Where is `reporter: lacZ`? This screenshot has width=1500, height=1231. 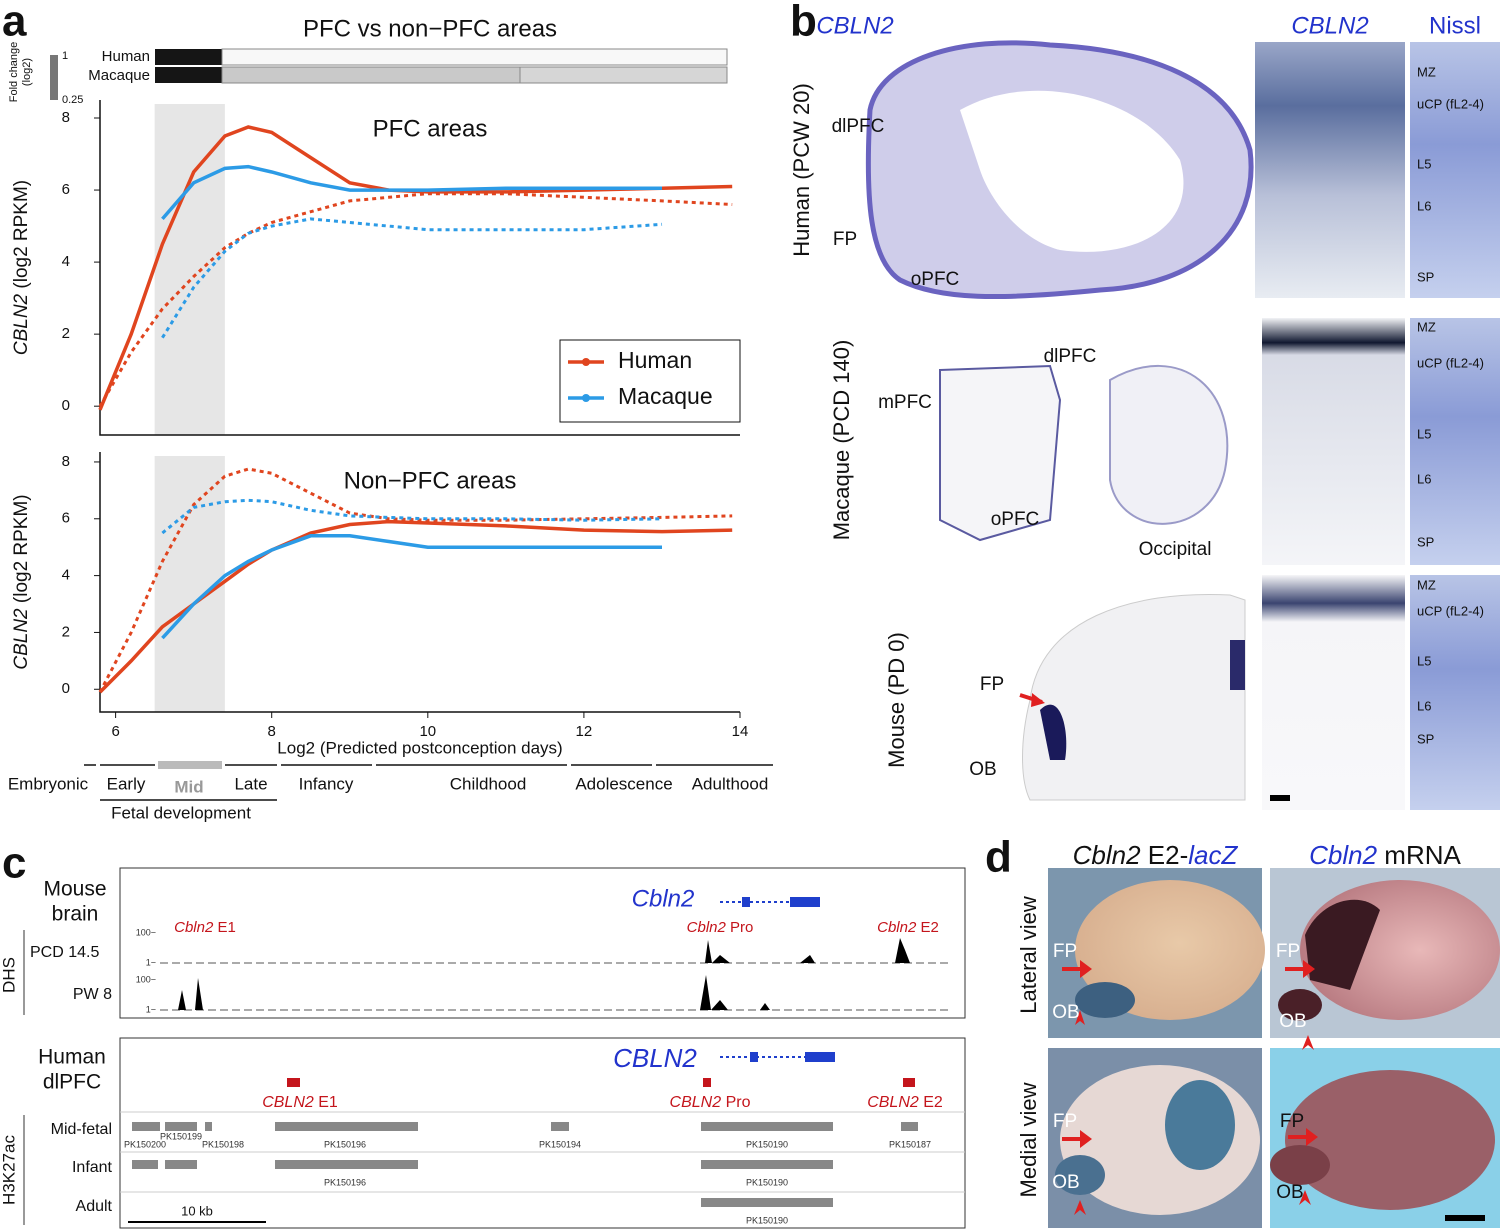
reporter: lacZ is located at coordinates (1213, 855).